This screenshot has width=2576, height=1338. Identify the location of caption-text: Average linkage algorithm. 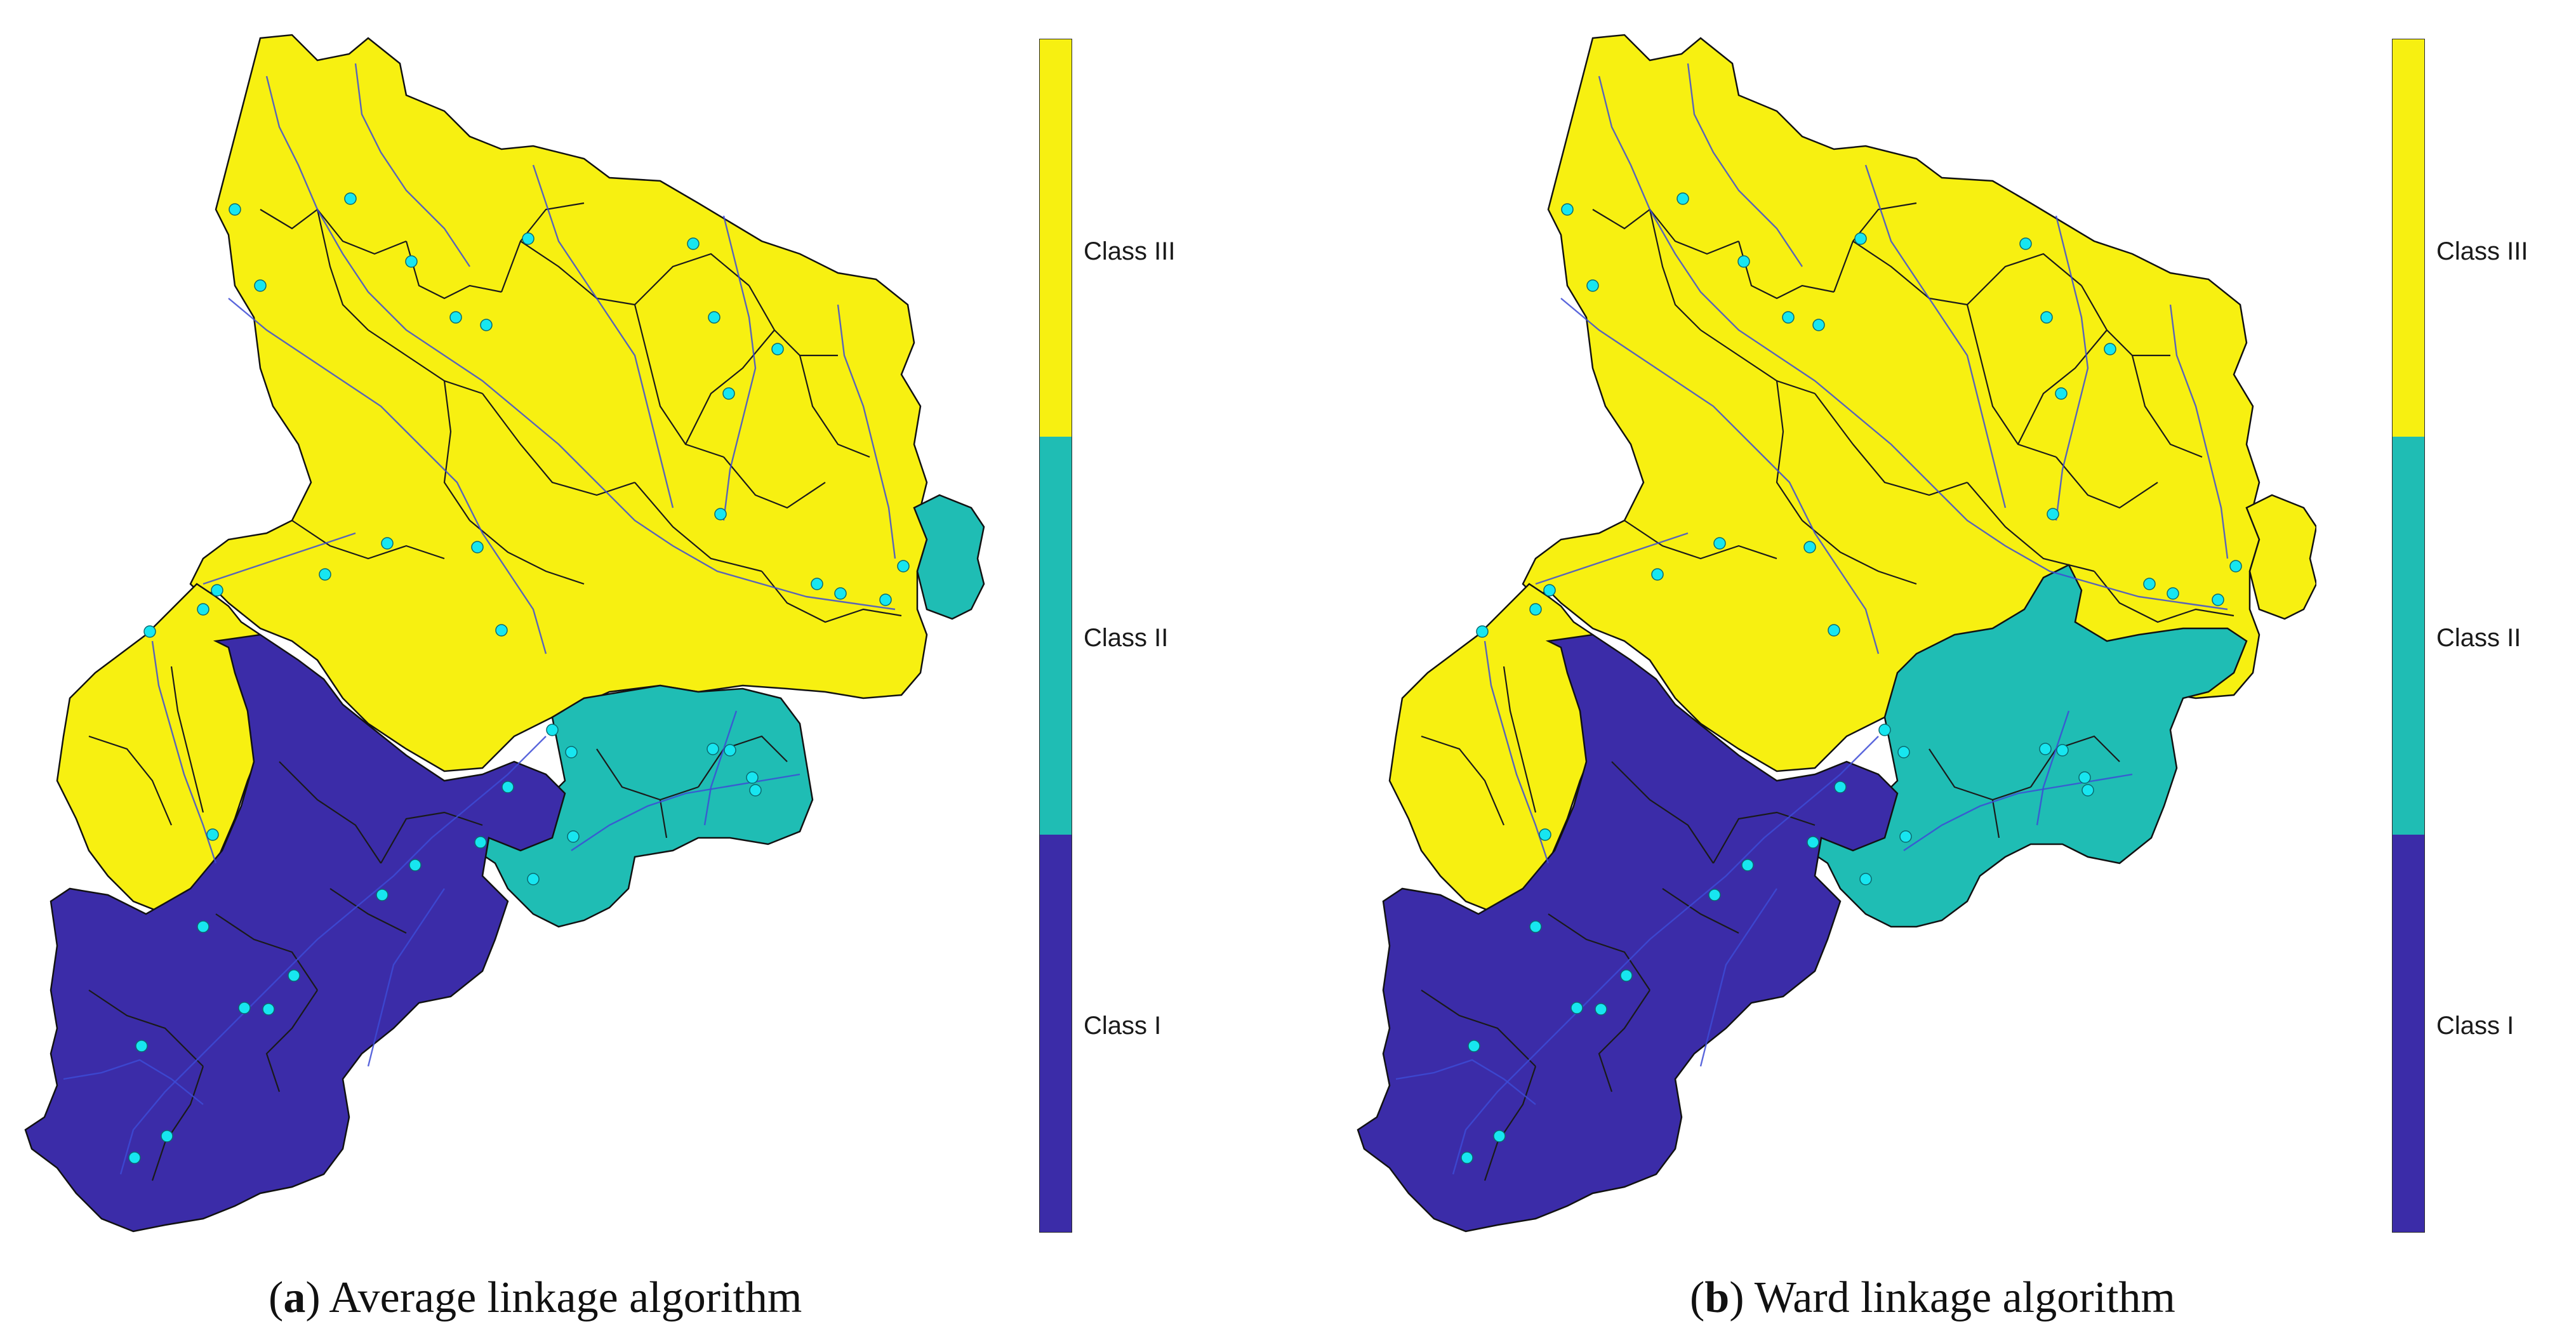
(565, 1297).